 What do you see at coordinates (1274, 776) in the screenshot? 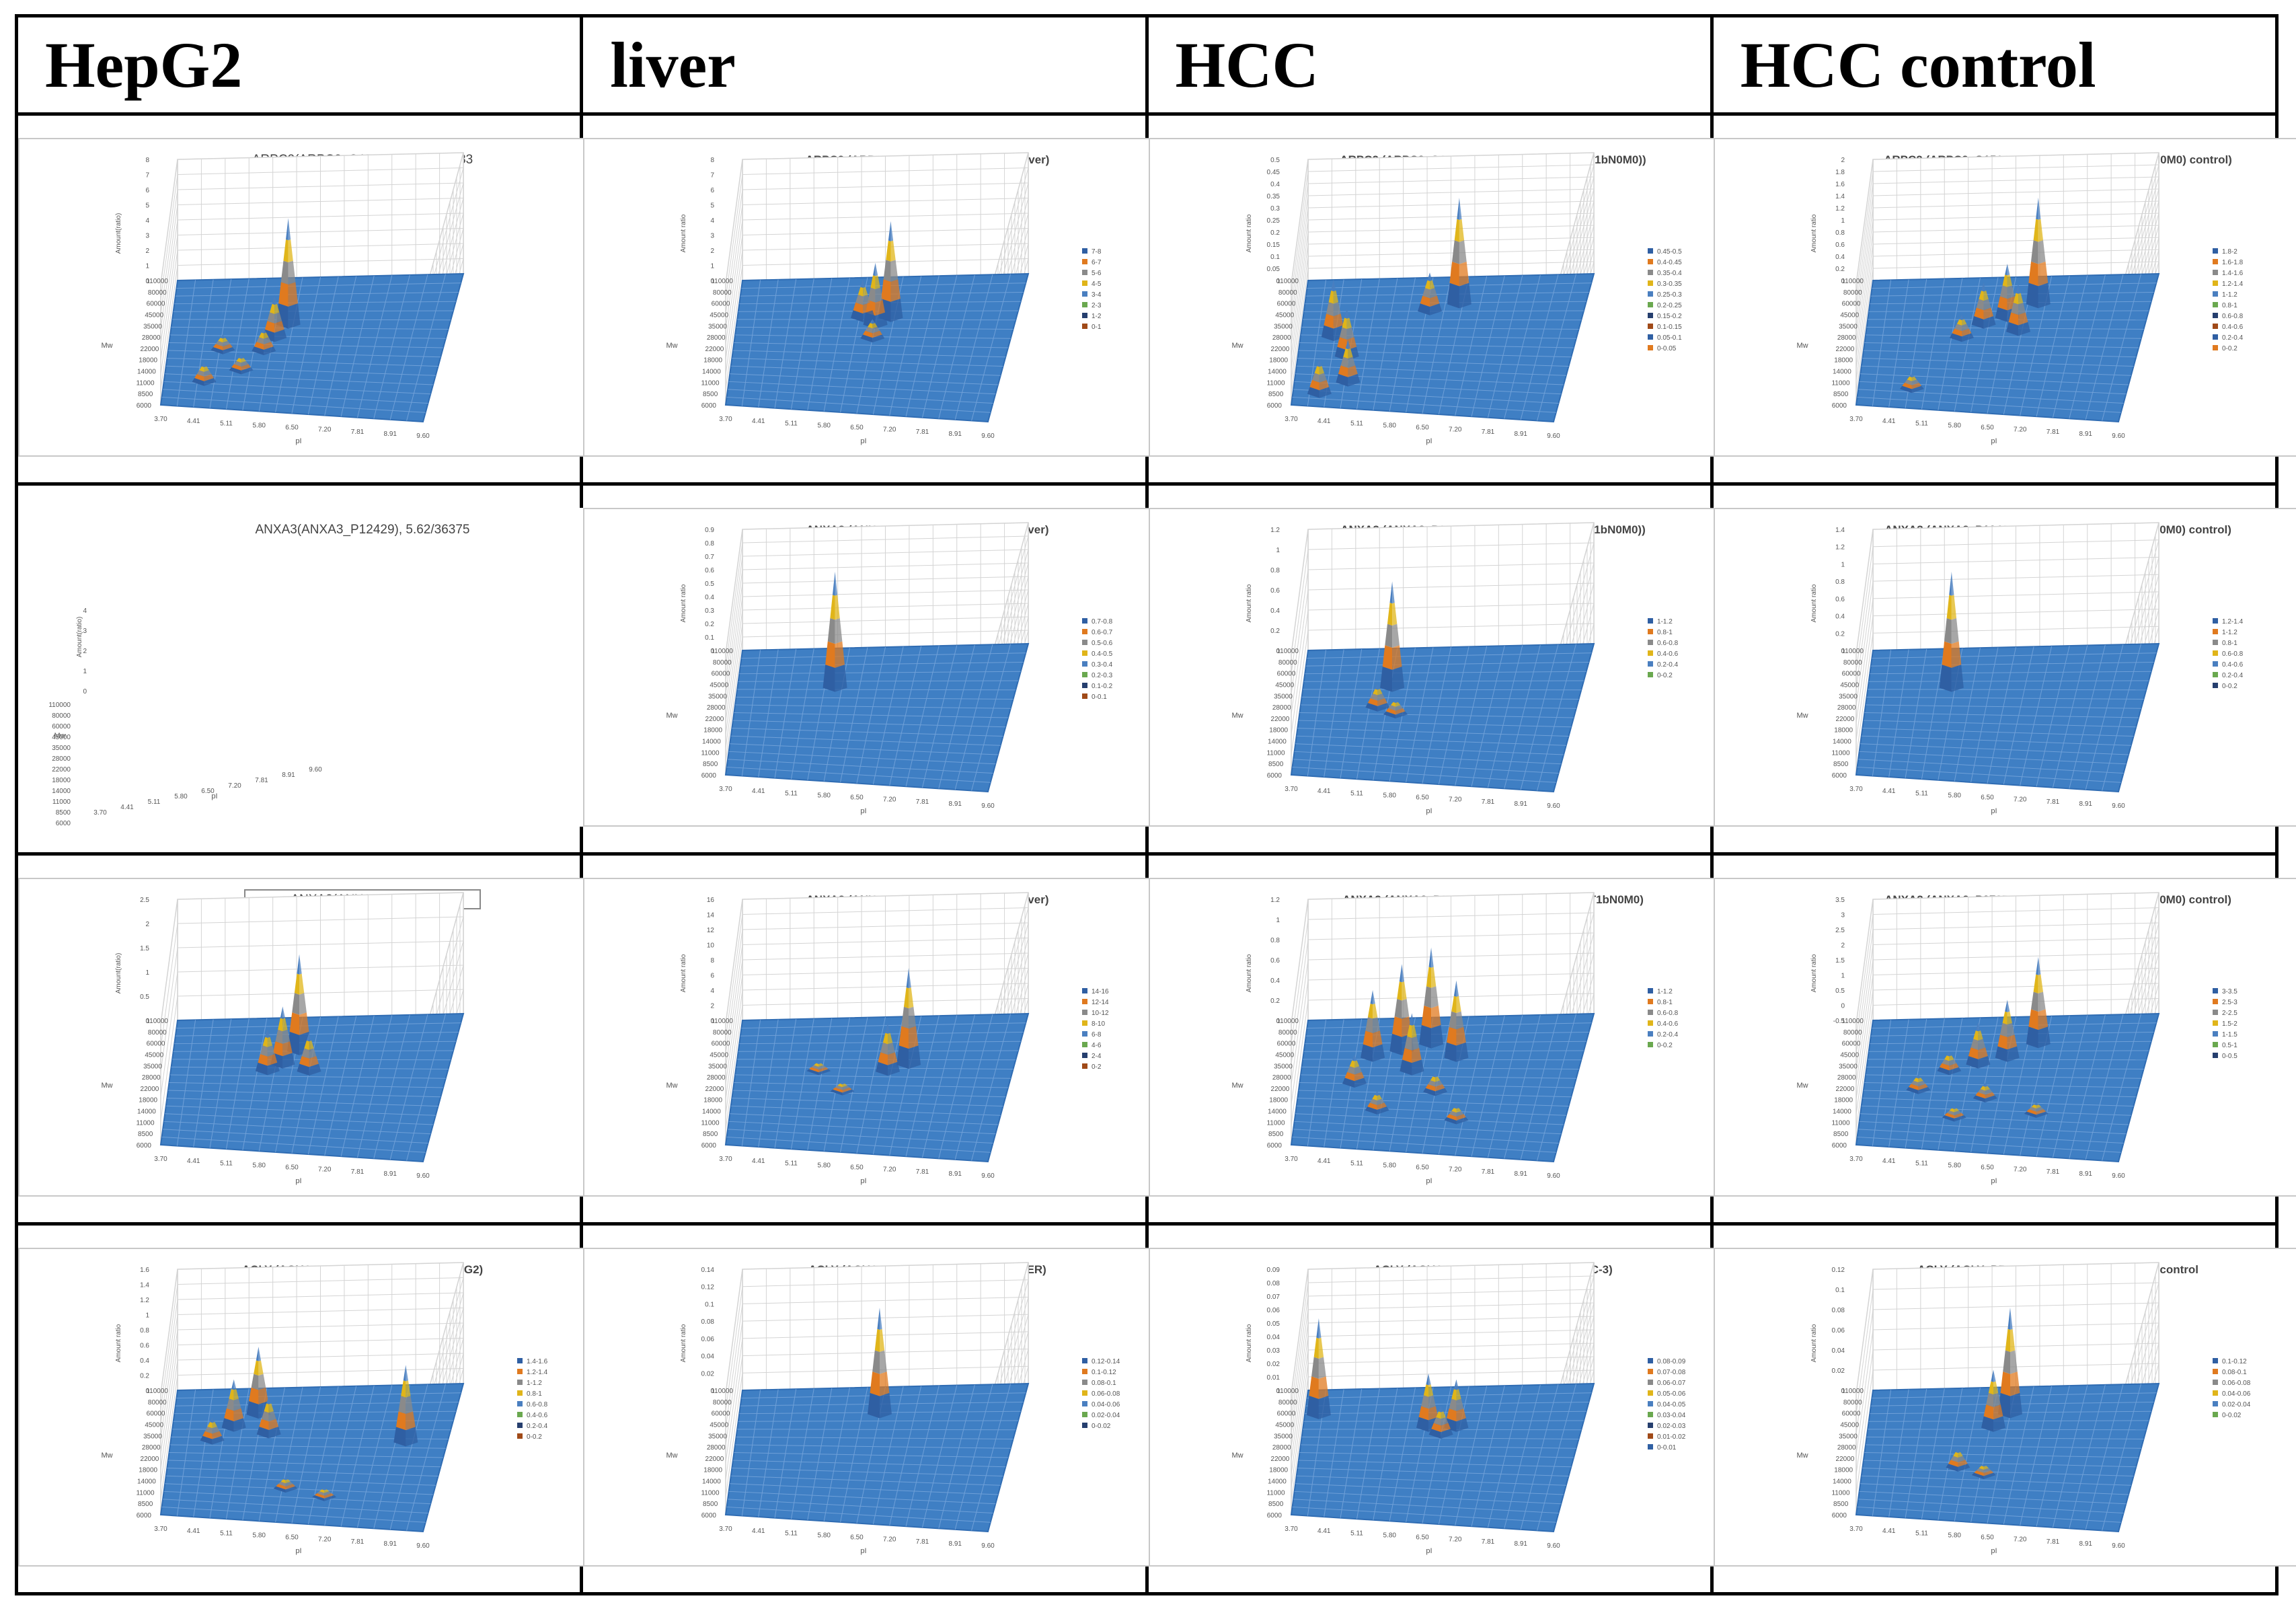
I see `y-tick-label: 6000` at bounding box center [1274, 776].